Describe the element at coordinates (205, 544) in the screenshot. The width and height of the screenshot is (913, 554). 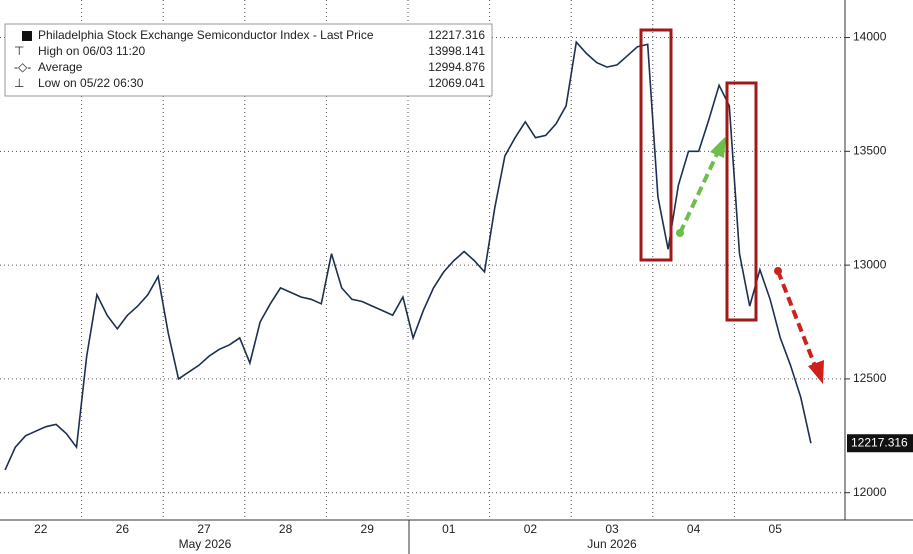
I see `month-label: May 2026` at that location.